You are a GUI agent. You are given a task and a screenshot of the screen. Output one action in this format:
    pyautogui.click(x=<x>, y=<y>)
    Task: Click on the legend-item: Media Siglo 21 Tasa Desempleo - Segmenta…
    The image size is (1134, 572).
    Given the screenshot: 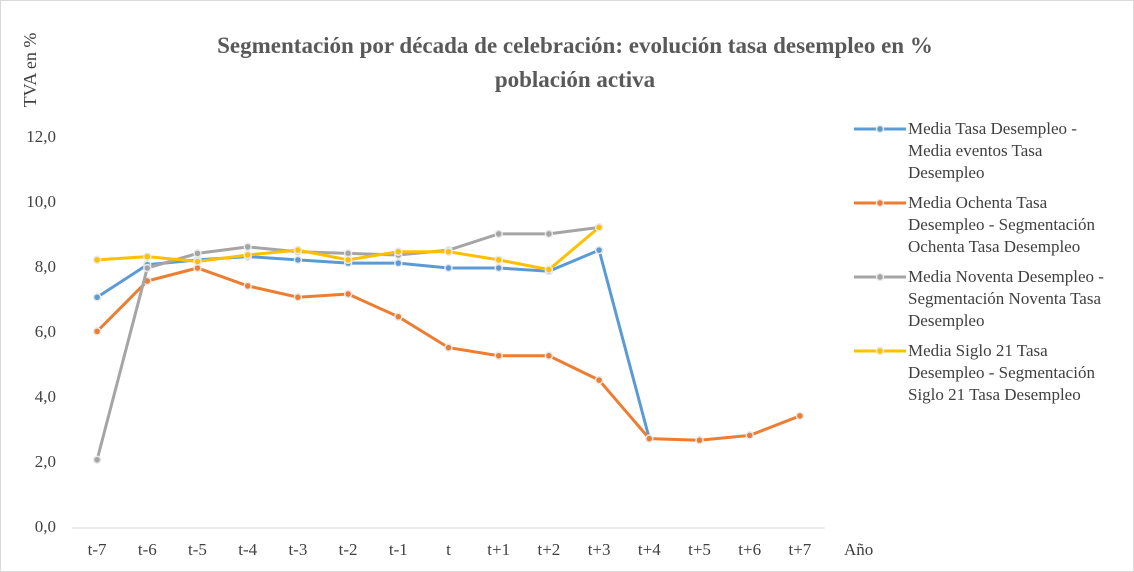 What is the action you would take?
    pyautogui.click(x=987, y=373)
    